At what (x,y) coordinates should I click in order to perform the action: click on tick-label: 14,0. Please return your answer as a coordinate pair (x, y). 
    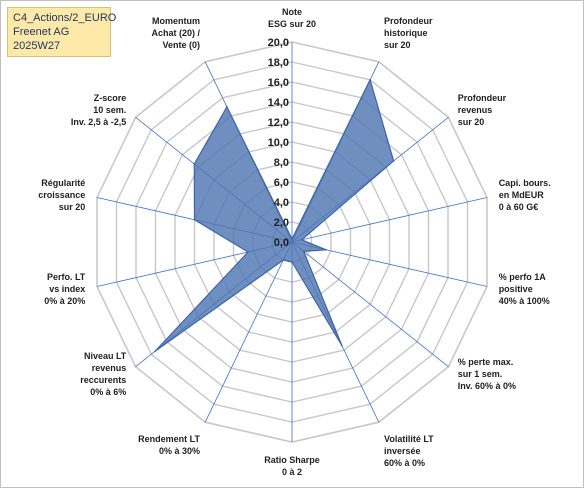
    Looking at the image, I should click on (278, 103).